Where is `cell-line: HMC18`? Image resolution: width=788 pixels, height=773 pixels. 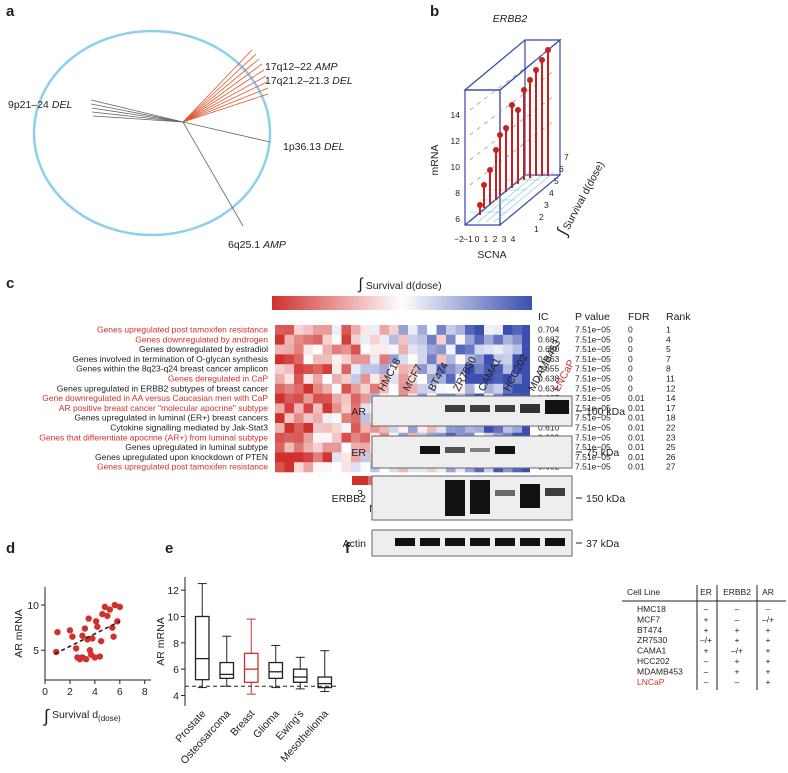 cell-line: HMC18 is located at coordinates (651, 609).